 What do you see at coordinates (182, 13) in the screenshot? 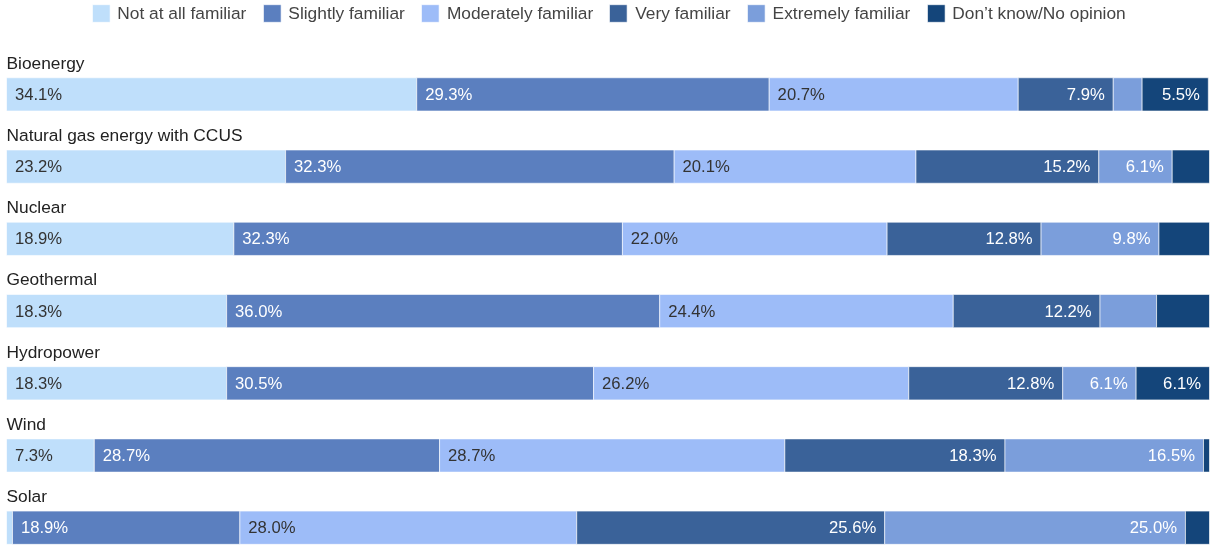
I see `legend-label: Not at all familiar` at bounding box center [182, 13].